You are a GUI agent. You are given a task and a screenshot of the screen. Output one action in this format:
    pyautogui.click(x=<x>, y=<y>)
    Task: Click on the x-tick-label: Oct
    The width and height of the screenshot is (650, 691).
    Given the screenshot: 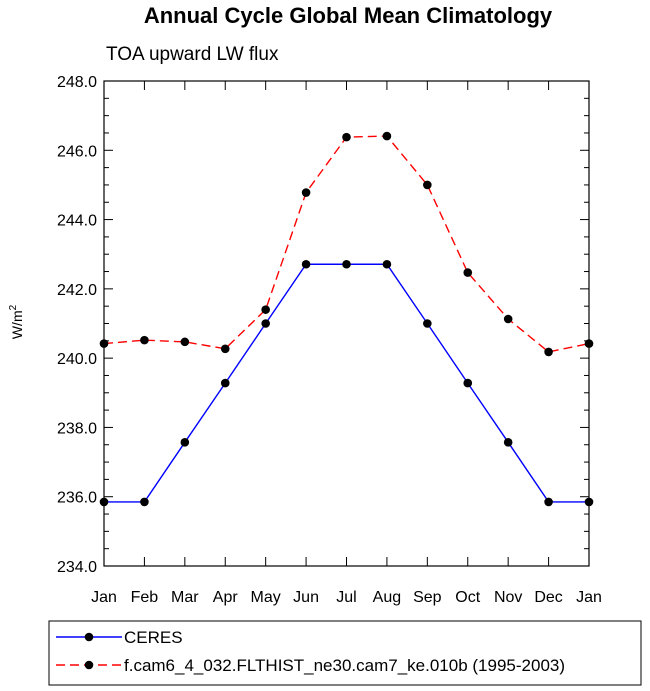 What is the action you would take?
    pyautogui.click(x=467, y=597)
    